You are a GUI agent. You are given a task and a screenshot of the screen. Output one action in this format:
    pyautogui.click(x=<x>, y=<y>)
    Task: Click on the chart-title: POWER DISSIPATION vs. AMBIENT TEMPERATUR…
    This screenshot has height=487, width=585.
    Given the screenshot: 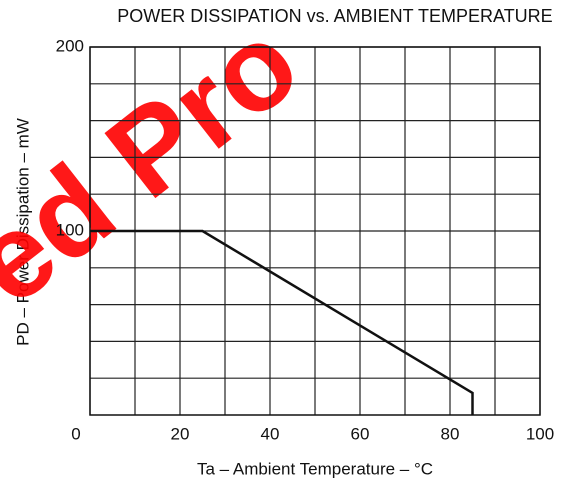 What is the action you would take?
    pyautogui.click(x=334, y=16)
    